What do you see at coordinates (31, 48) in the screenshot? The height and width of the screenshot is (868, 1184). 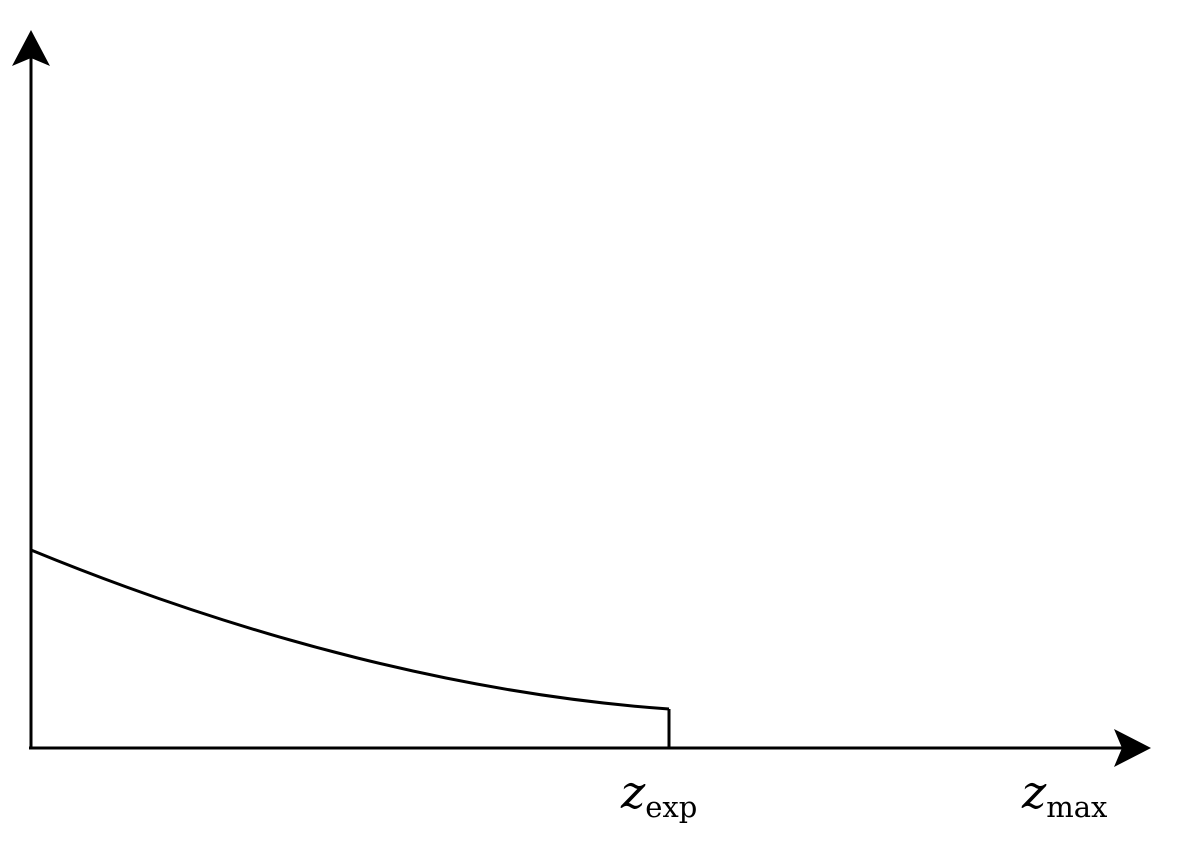 I see `y-axis-arrow-icon` at bounding box center [31, 48].